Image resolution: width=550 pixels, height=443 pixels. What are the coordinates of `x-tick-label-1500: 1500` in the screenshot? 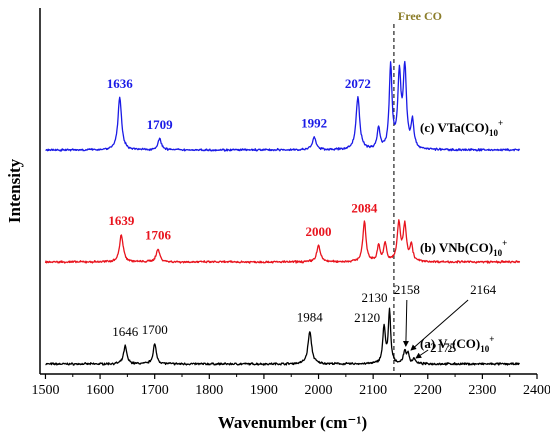 It's located at (45, 390).